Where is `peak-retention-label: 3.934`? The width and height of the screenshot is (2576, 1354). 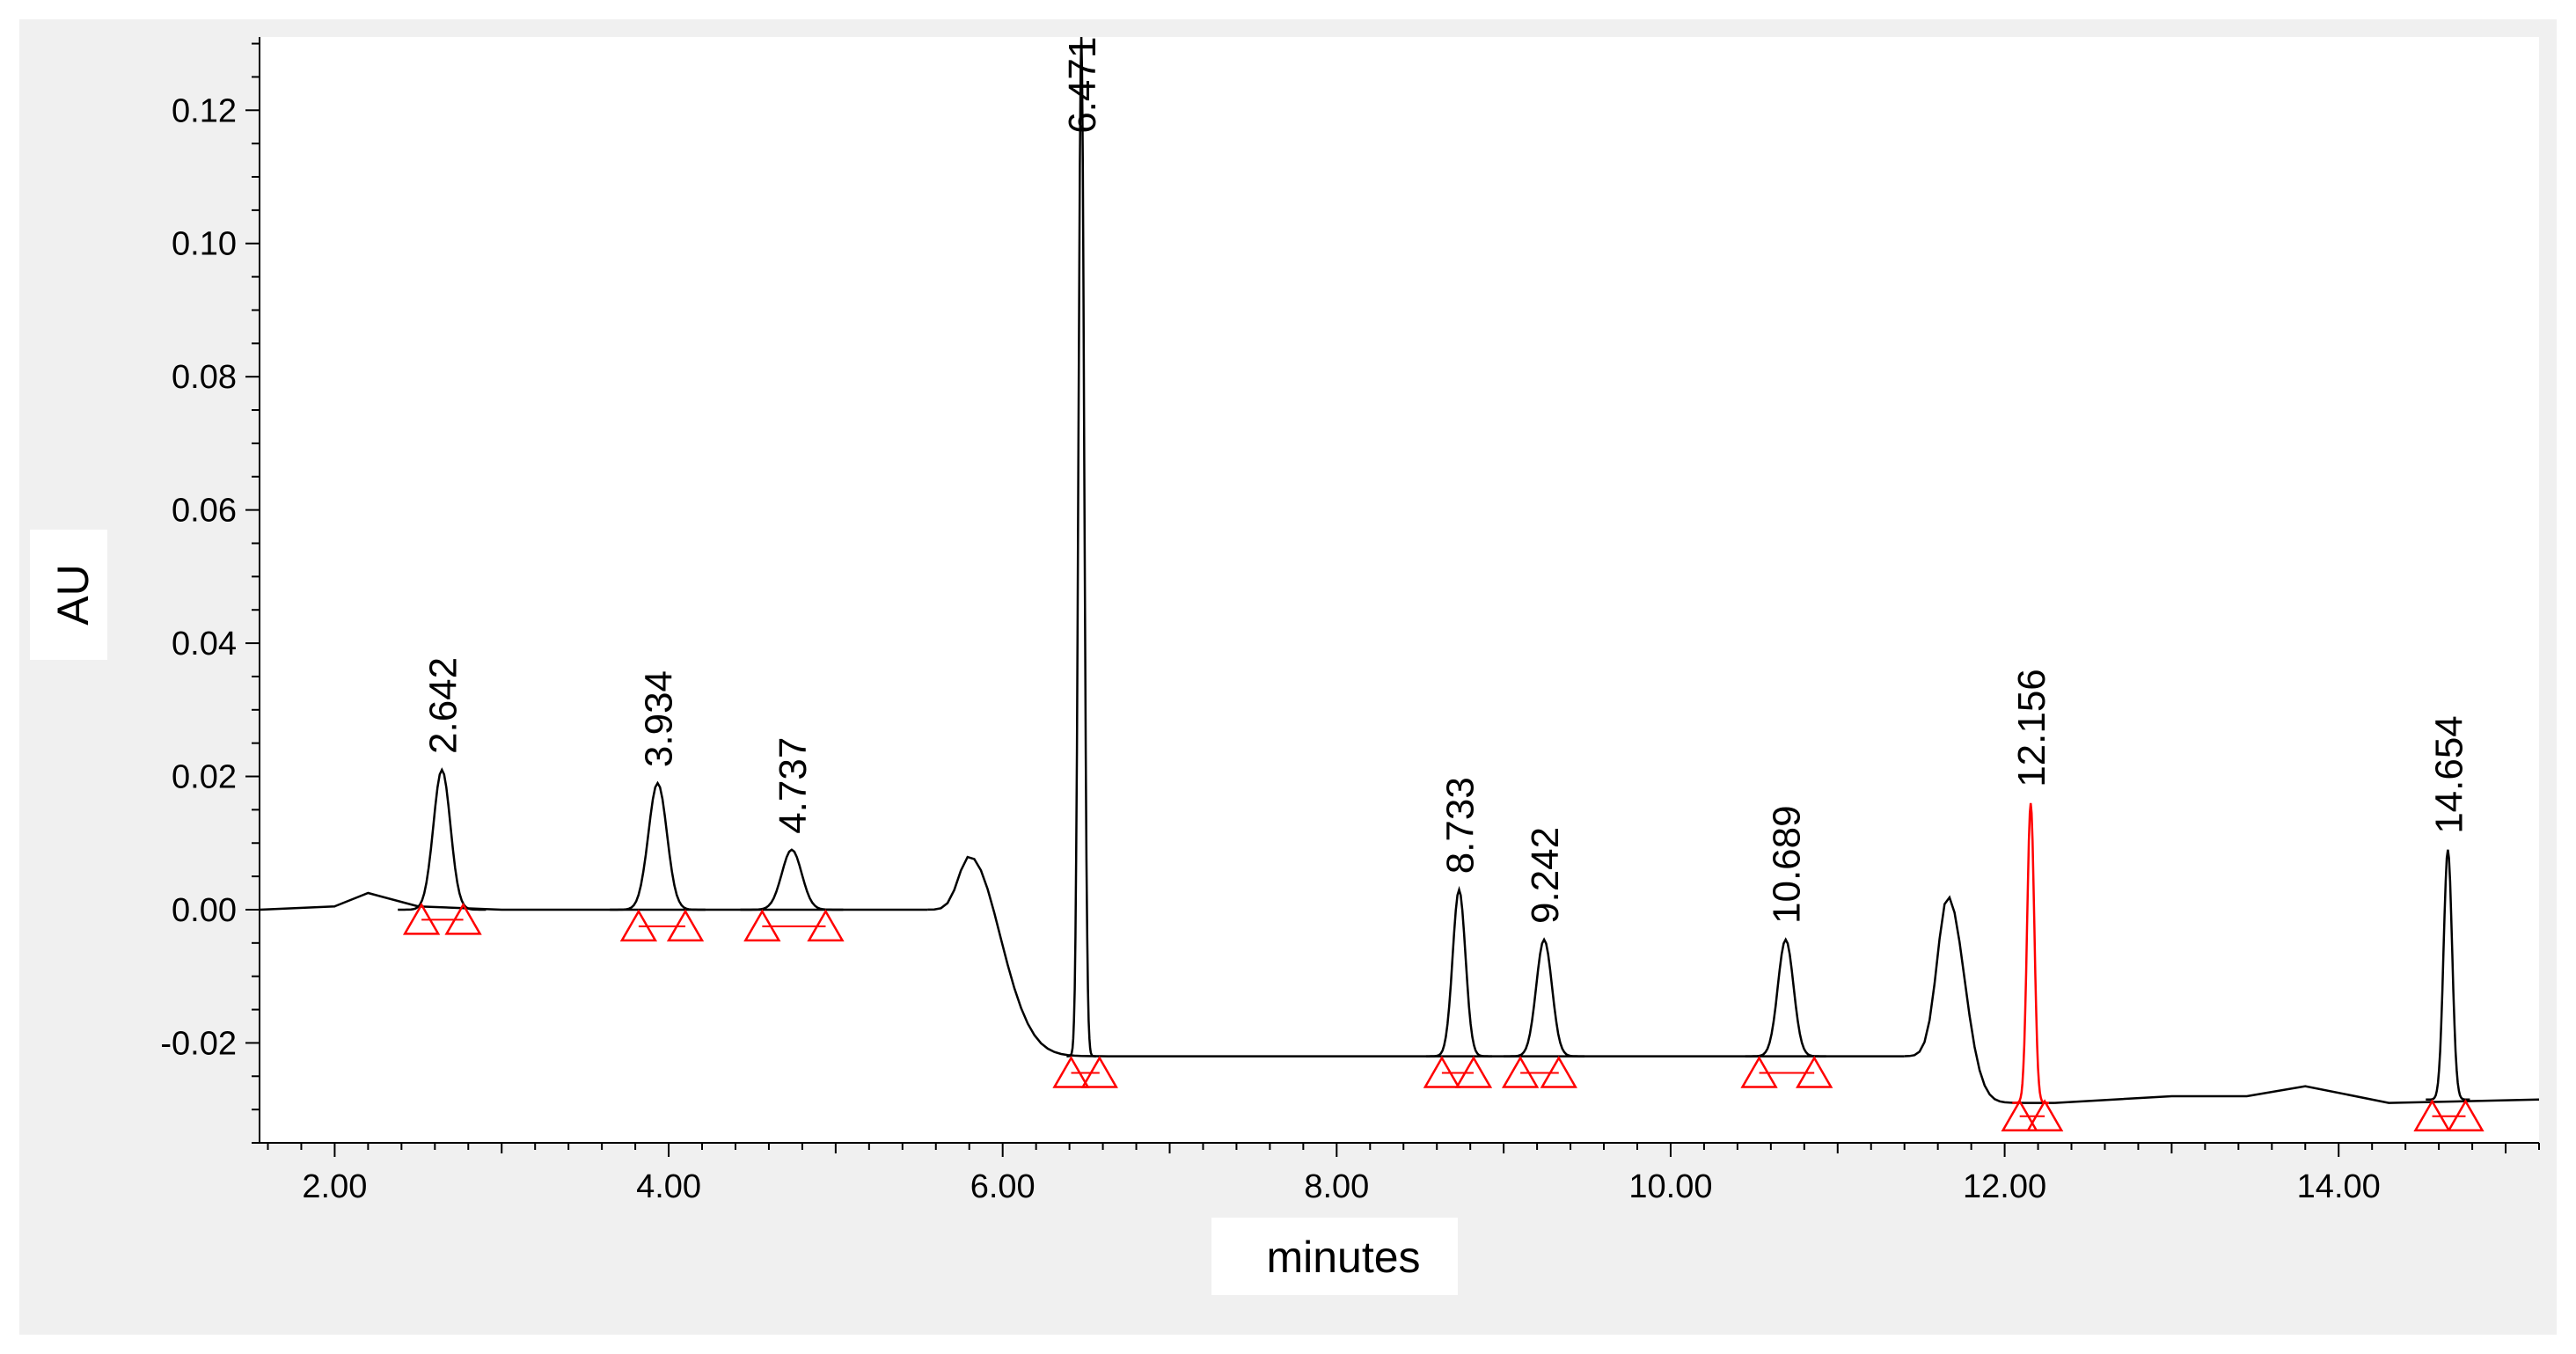
peak-retention-label: 3.934 is located at coordinates (659, 718).